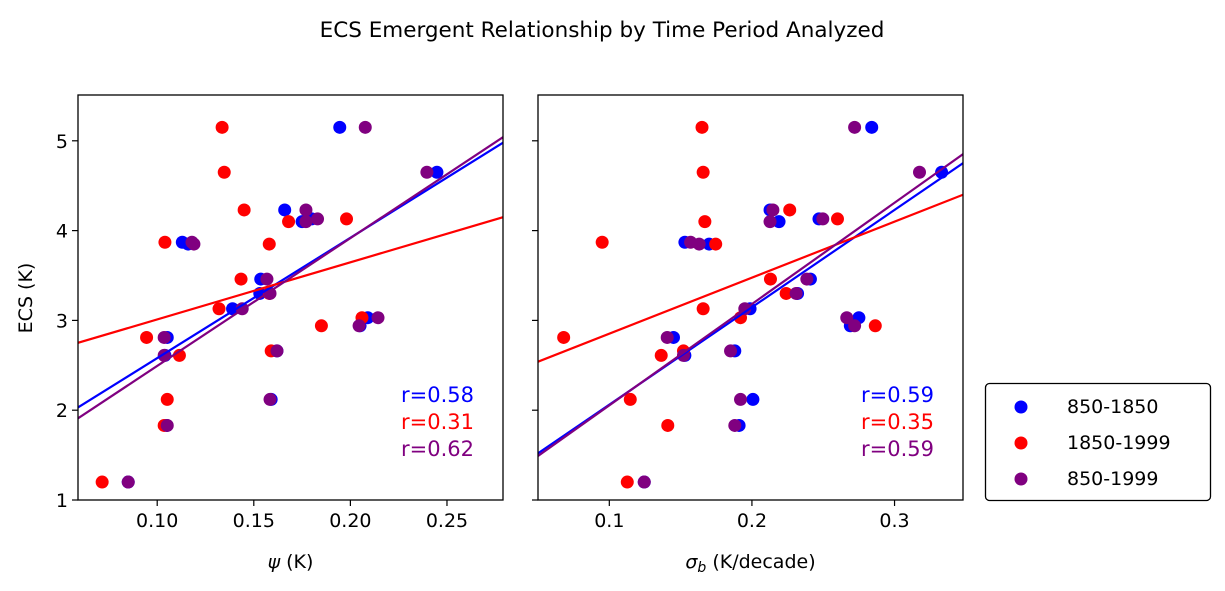 The image size is (1225, 591). What do you see at coordinates (1119, 443) in the screenshot?
I see `legend-label-1850-1999: 1850-1999` at bounding box center [1119, 443].